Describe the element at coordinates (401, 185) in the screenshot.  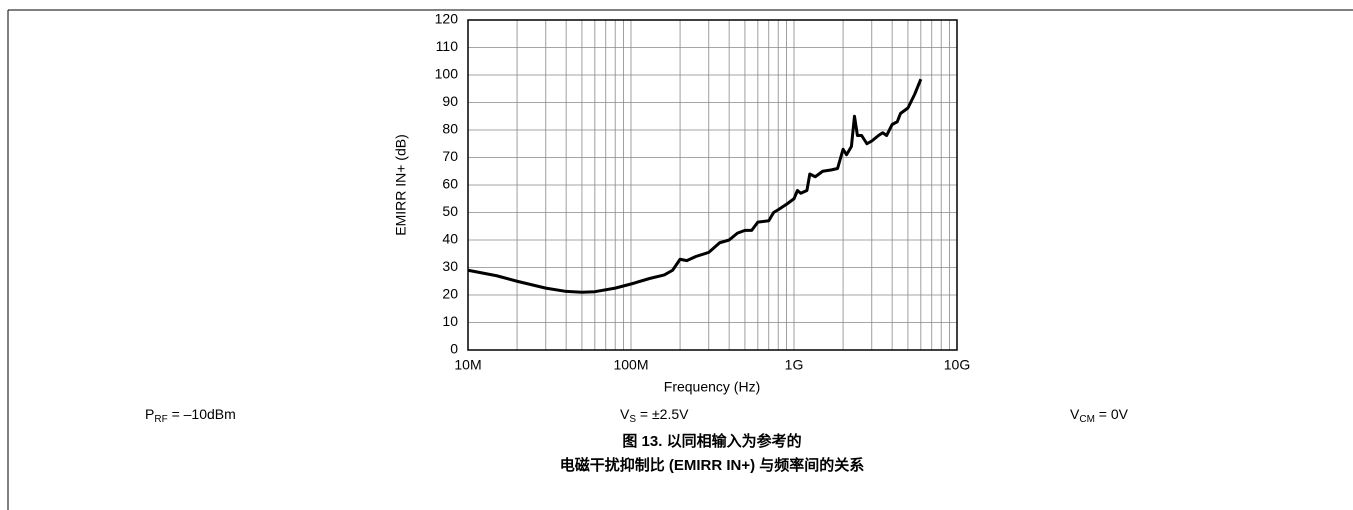
I see `y-axis-label: EMIRR IN+ (dB)` at that location.